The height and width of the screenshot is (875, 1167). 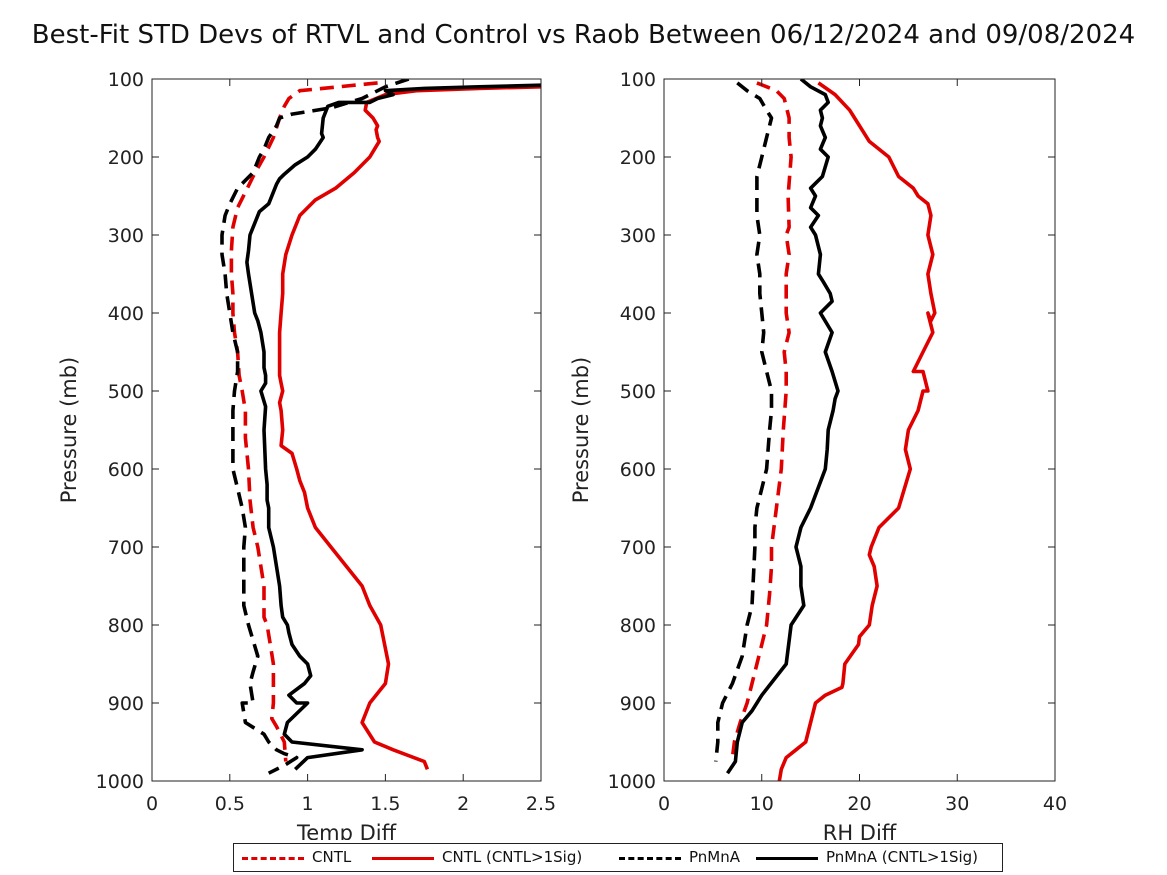 I want to click on temp-ytick-label: 1000, so click(x=120, y=782).